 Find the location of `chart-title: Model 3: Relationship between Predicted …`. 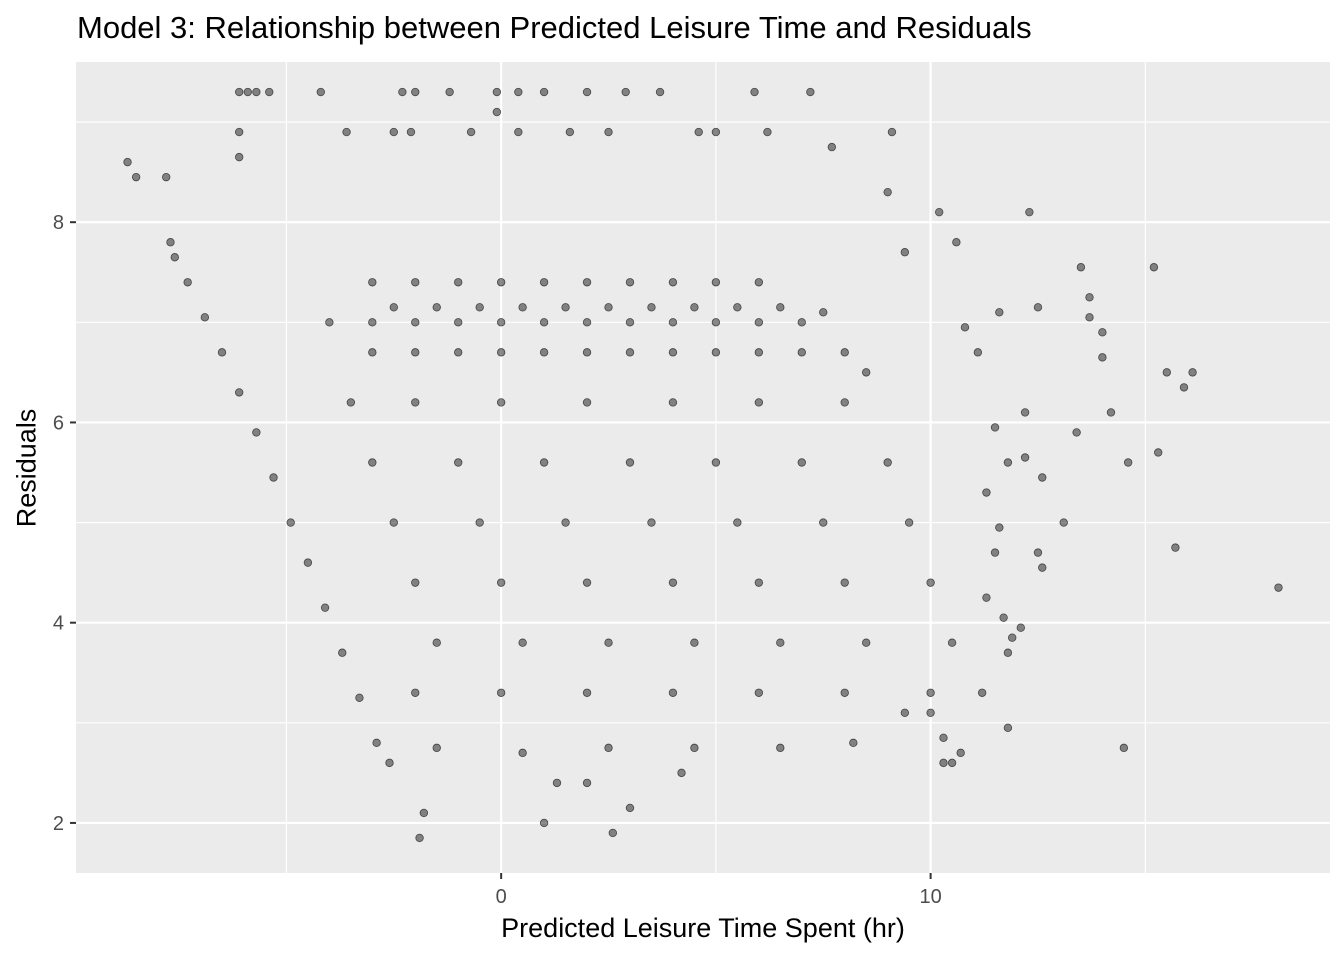

chart-title: Model 3: Relationship between Predicted … is located at coordinates (554, 27).